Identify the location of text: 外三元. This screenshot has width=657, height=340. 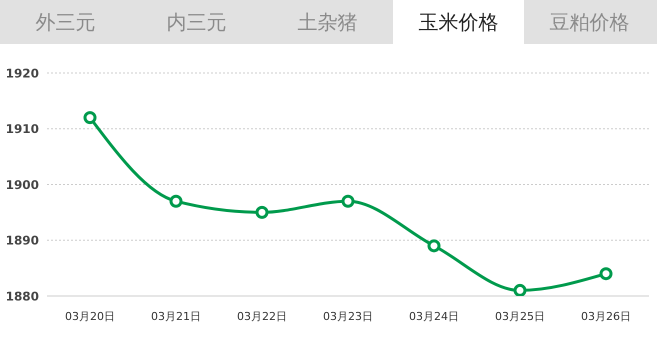
(65, 22).